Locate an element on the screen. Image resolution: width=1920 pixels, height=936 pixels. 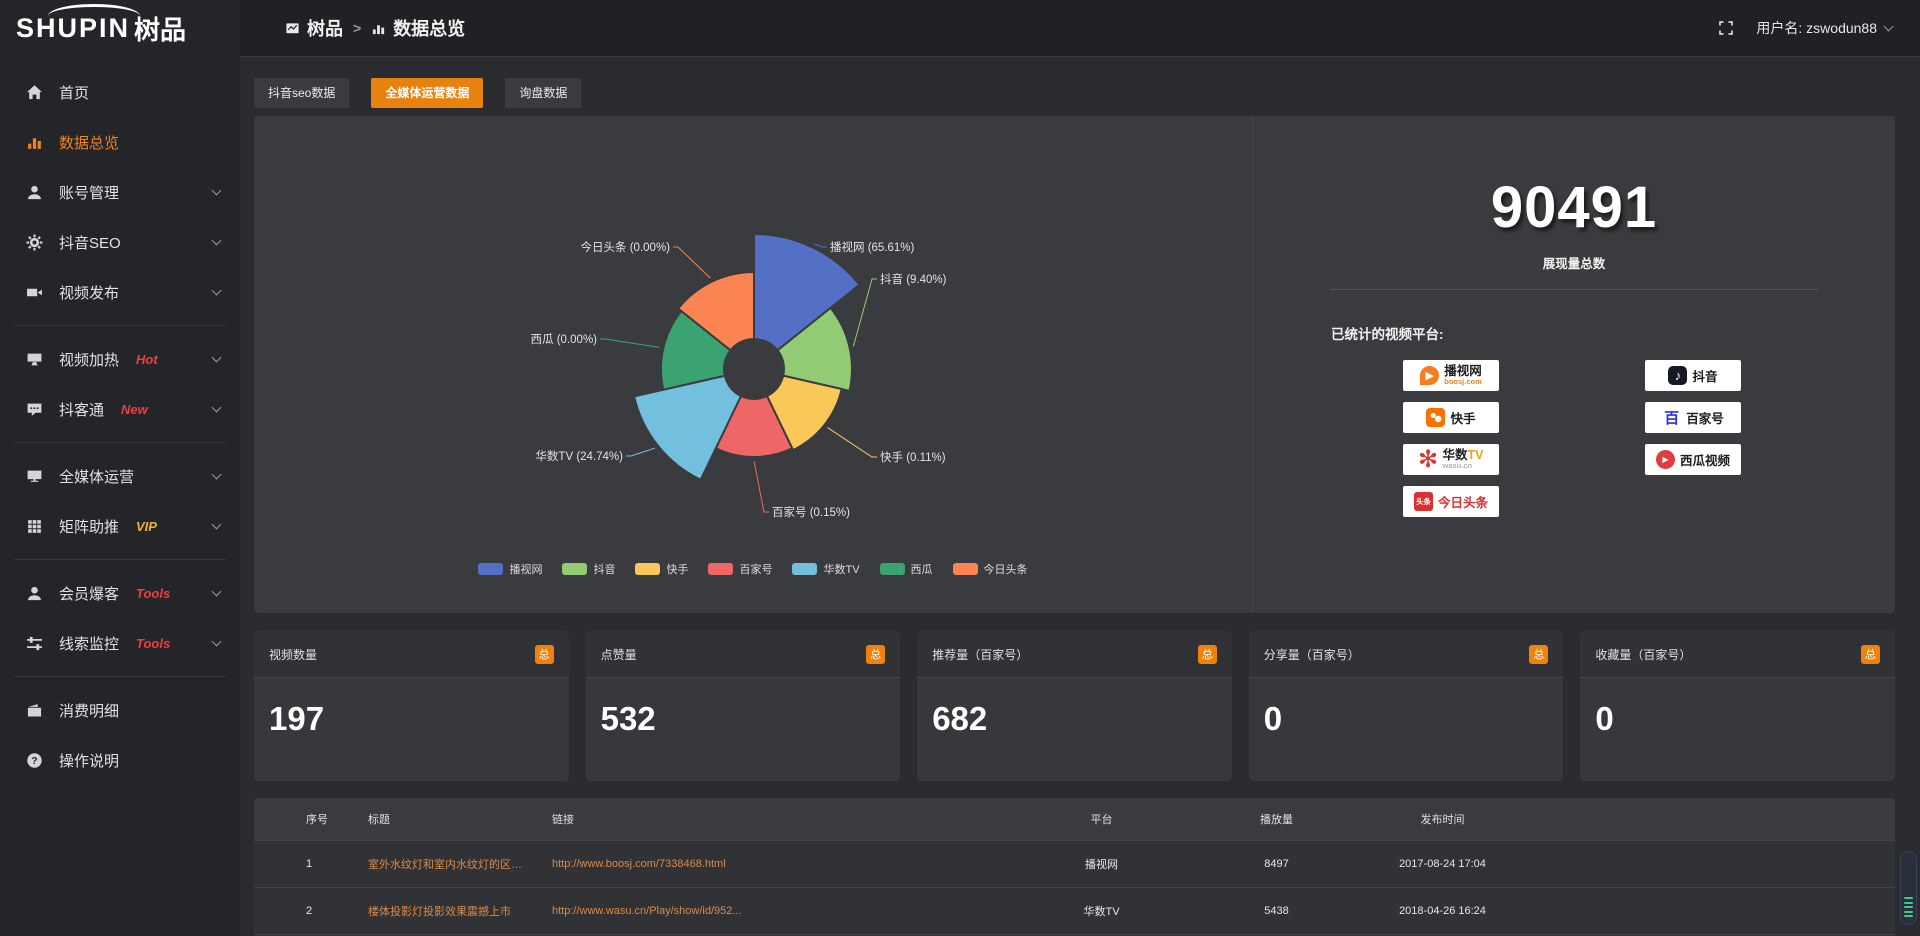
pie-slice-华数TV is located at coordinates (687, 428).